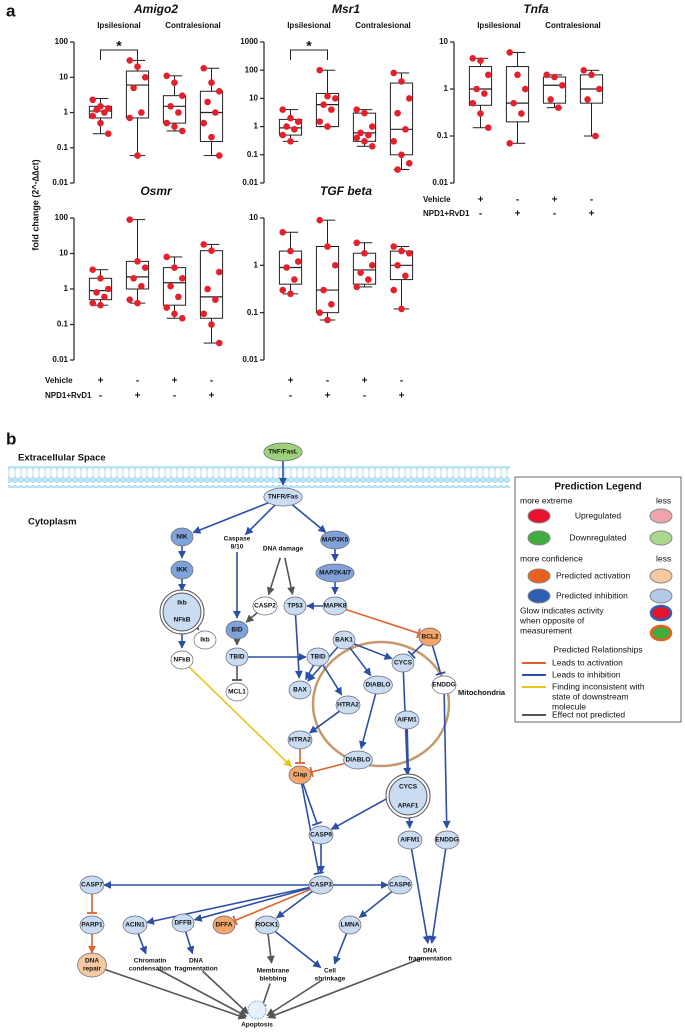 This screenshot has height=1035, width=685. Describe the element at coordinates (437, 199) in the screenshot. I see `row-label: Vehicle` at that location.